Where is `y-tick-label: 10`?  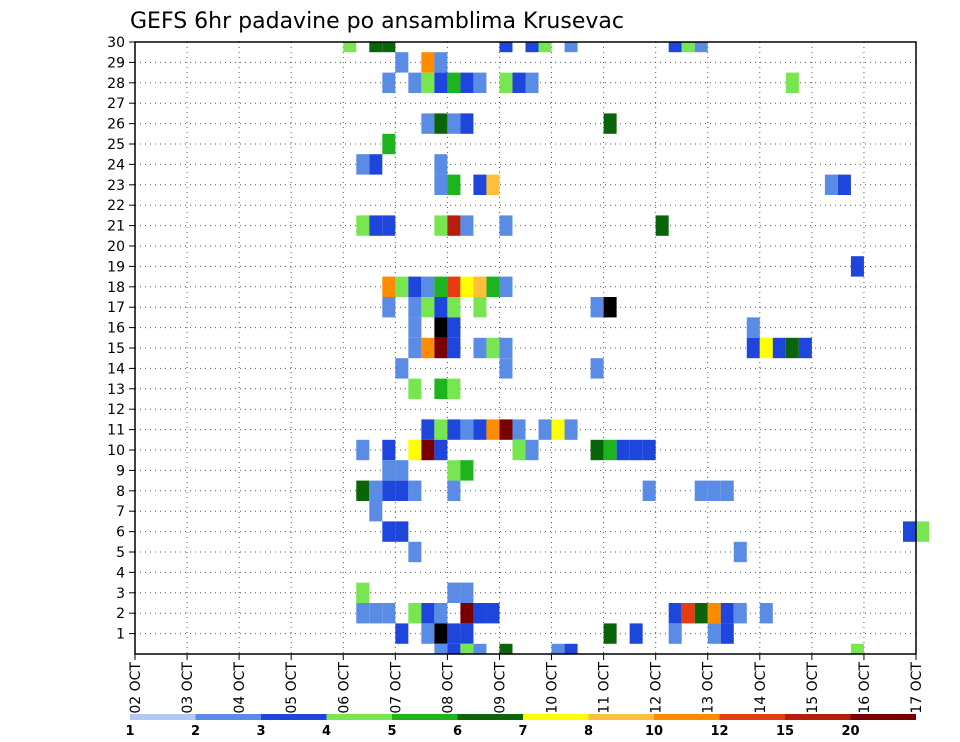 y-tick-label: 10 is located at coordinates (116, 451).